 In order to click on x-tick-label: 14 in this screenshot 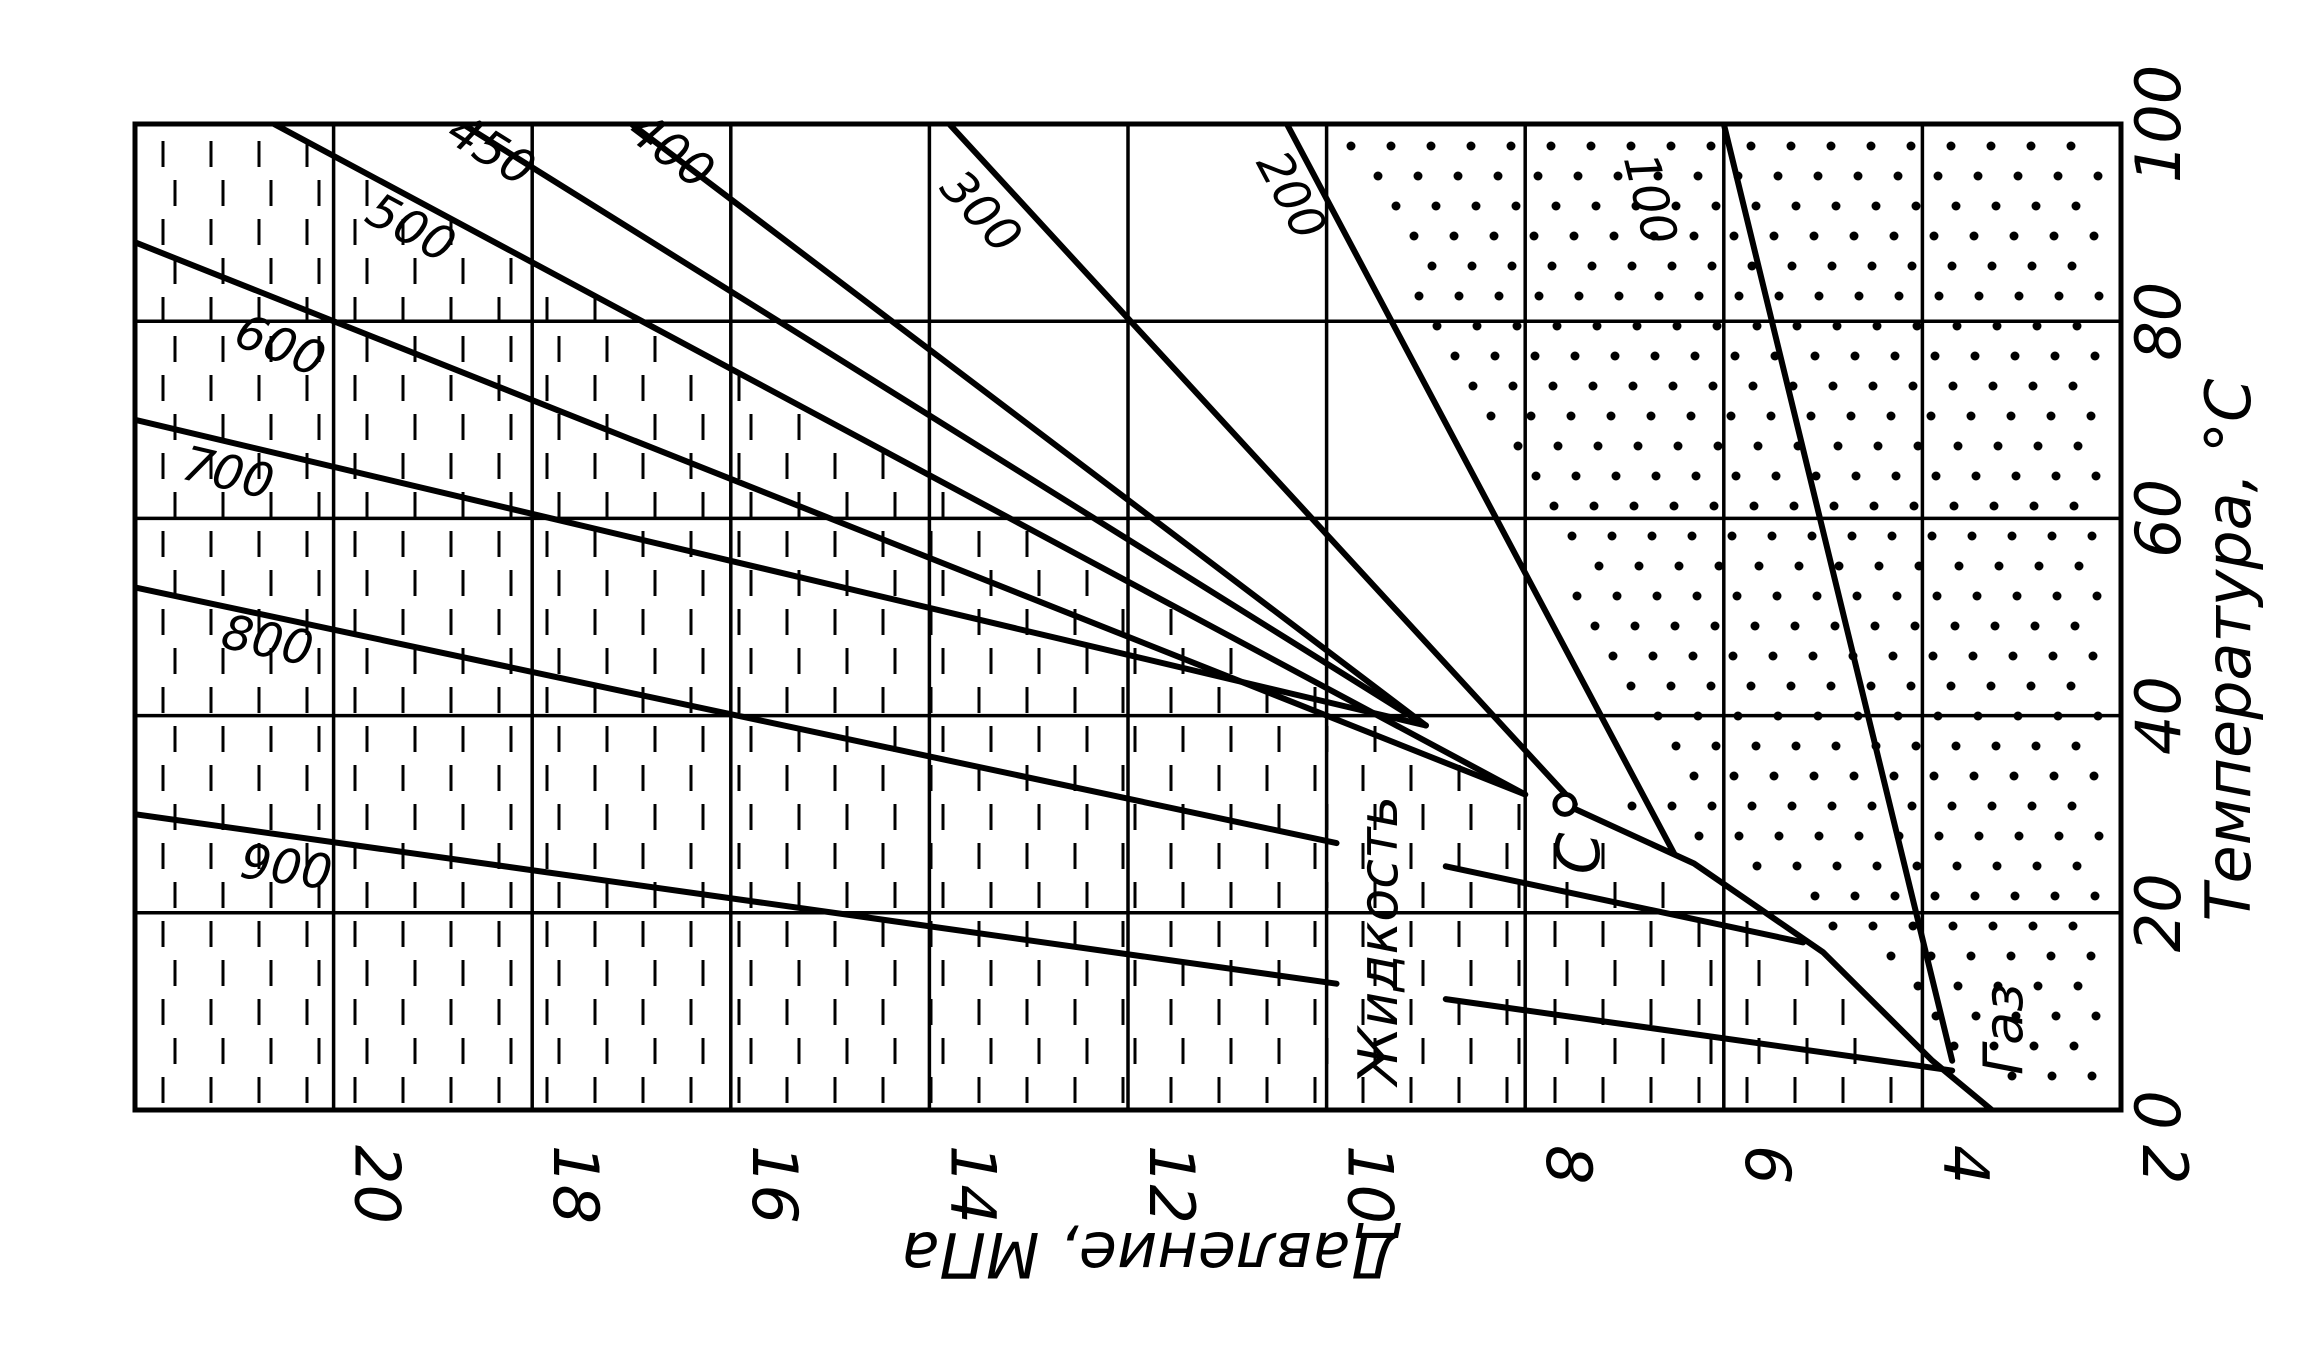, I will do `click(972, 1184)`.